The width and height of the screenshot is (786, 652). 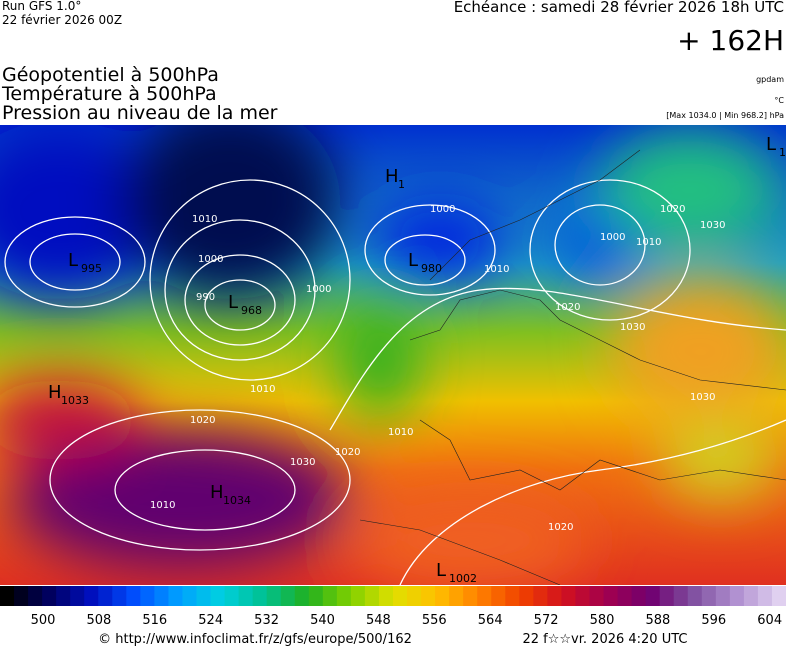 What do you see at coordinates (769, 620) in the screenshot?
I see `colorbar-label: 604` at bounding box center [769, 620].